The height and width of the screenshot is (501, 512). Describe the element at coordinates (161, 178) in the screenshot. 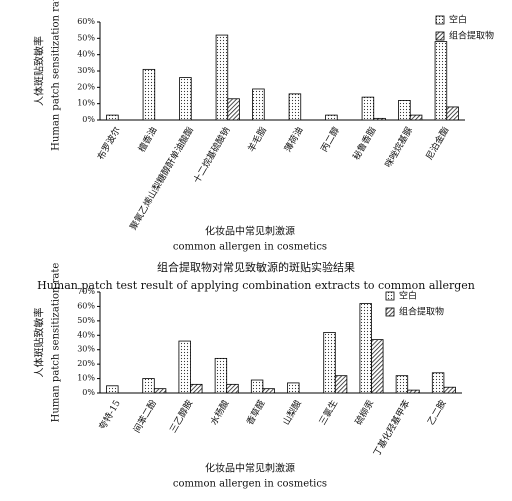

I see `x-tick-label: 聚氧乙烯山梨糖醇酐单油酸酯` at that location.